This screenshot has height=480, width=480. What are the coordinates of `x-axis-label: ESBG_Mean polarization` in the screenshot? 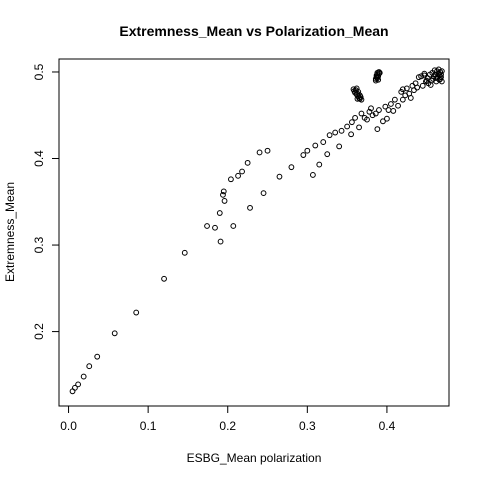 It's located at (254, 458).